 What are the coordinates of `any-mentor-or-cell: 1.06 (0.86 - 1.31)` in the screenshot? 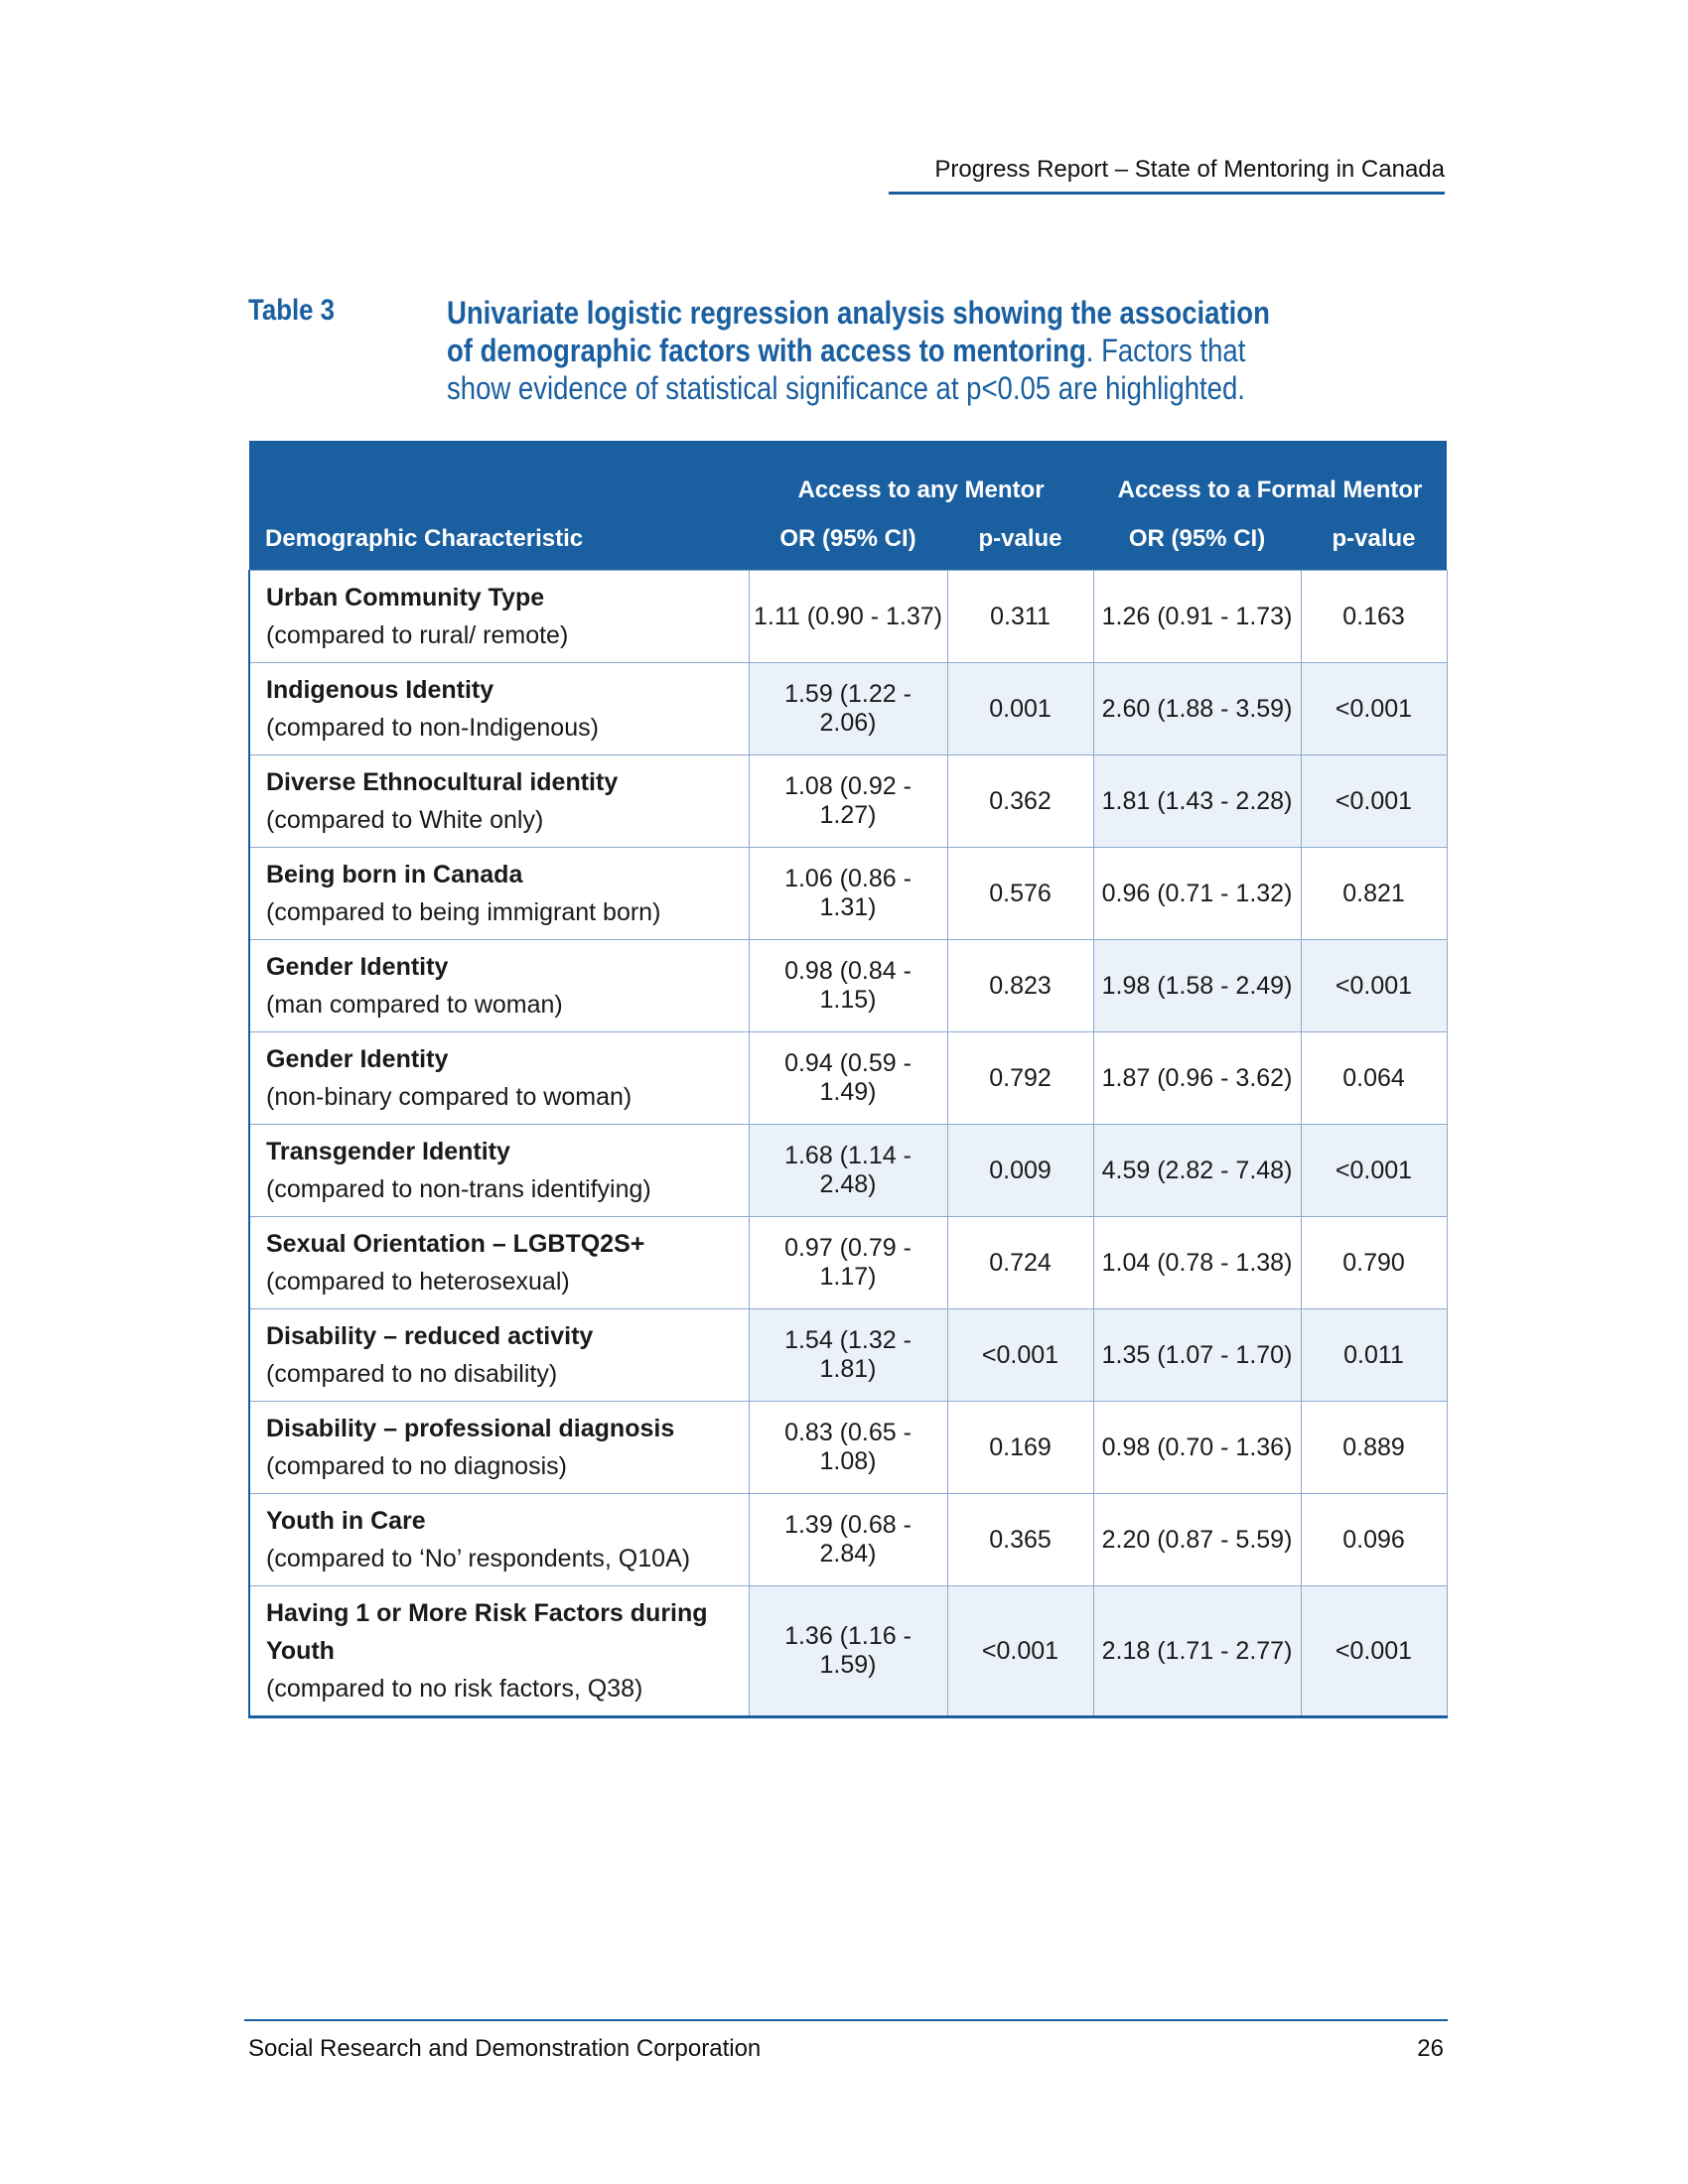 It's located at (847, 893).